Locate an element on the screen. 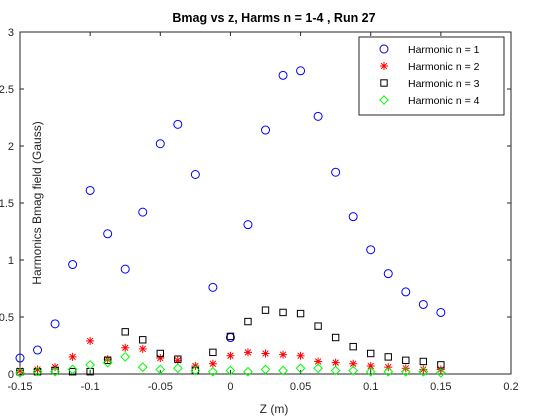  legend-item: Harmonic n = 3 is located at coordinates (430, 84).